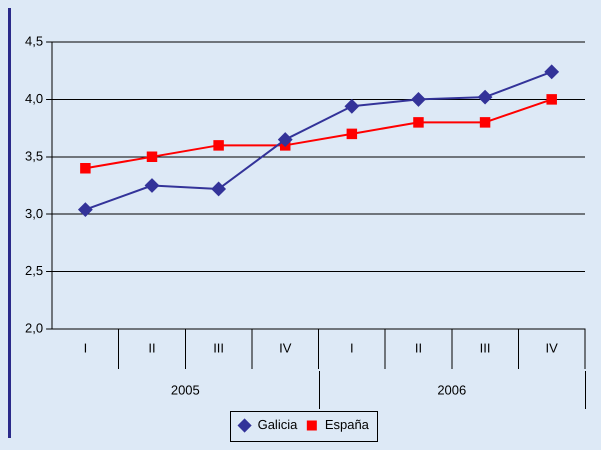 This screenshot has width=601, height=450. What do you see at coordinates (34, 156) in the screenshot?
I see `y-tick-label: 3,5` at bounding box center [34, 156].